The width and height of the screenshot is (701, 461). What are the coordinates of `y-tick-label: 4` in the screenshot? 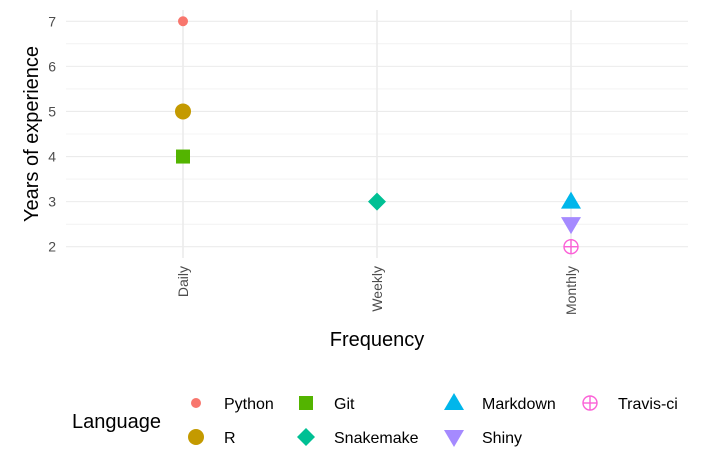 It's located at (52, 157).